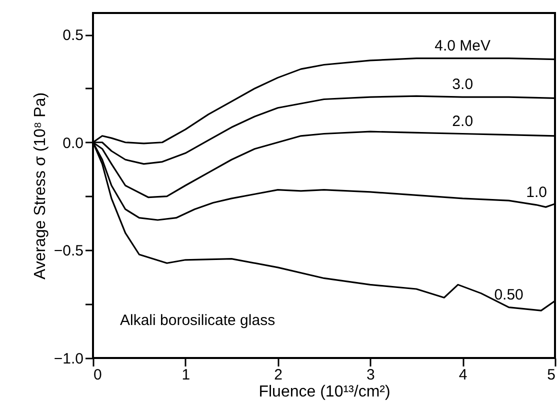  I want to click on x-tick-label: 0, so click(98, 375).